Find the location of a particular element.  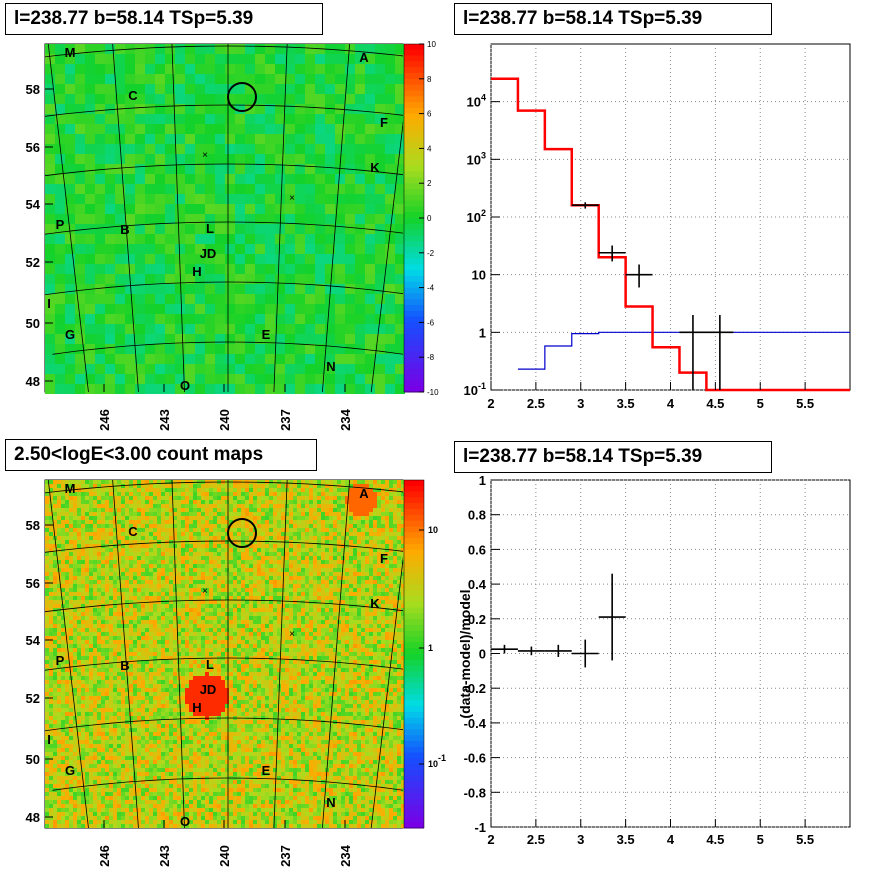

spectrum-title: l=238.77 b=58.14 TSp=5.39 is located at coordinates (613, 19).